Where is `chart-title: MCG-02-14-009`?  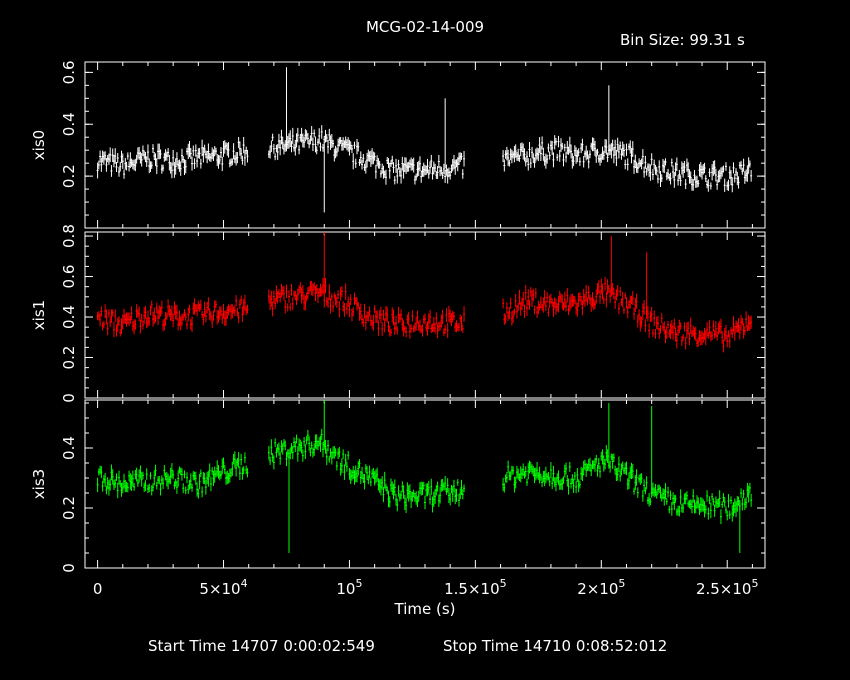 chart-title: MCG-02-14-009 is located at coordinates (425, 27).